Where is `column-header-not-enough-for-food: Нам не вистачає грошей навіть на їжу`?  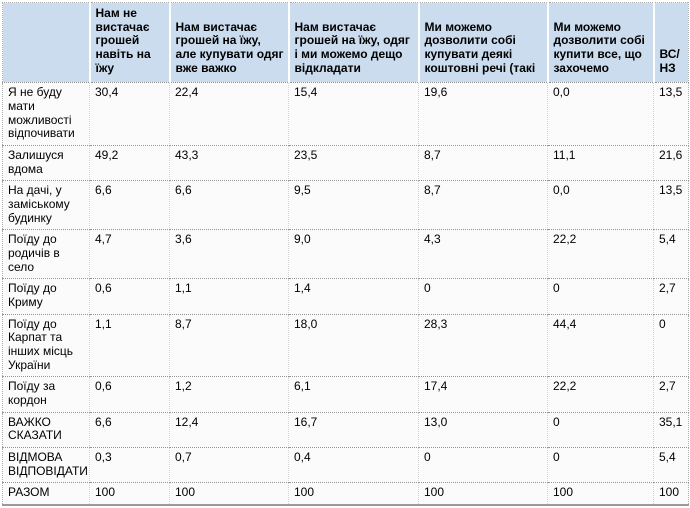
column-header-not-enough-for-food: Нам не вистачає грошей навіть на їжу is located at coordinates (130, 43).